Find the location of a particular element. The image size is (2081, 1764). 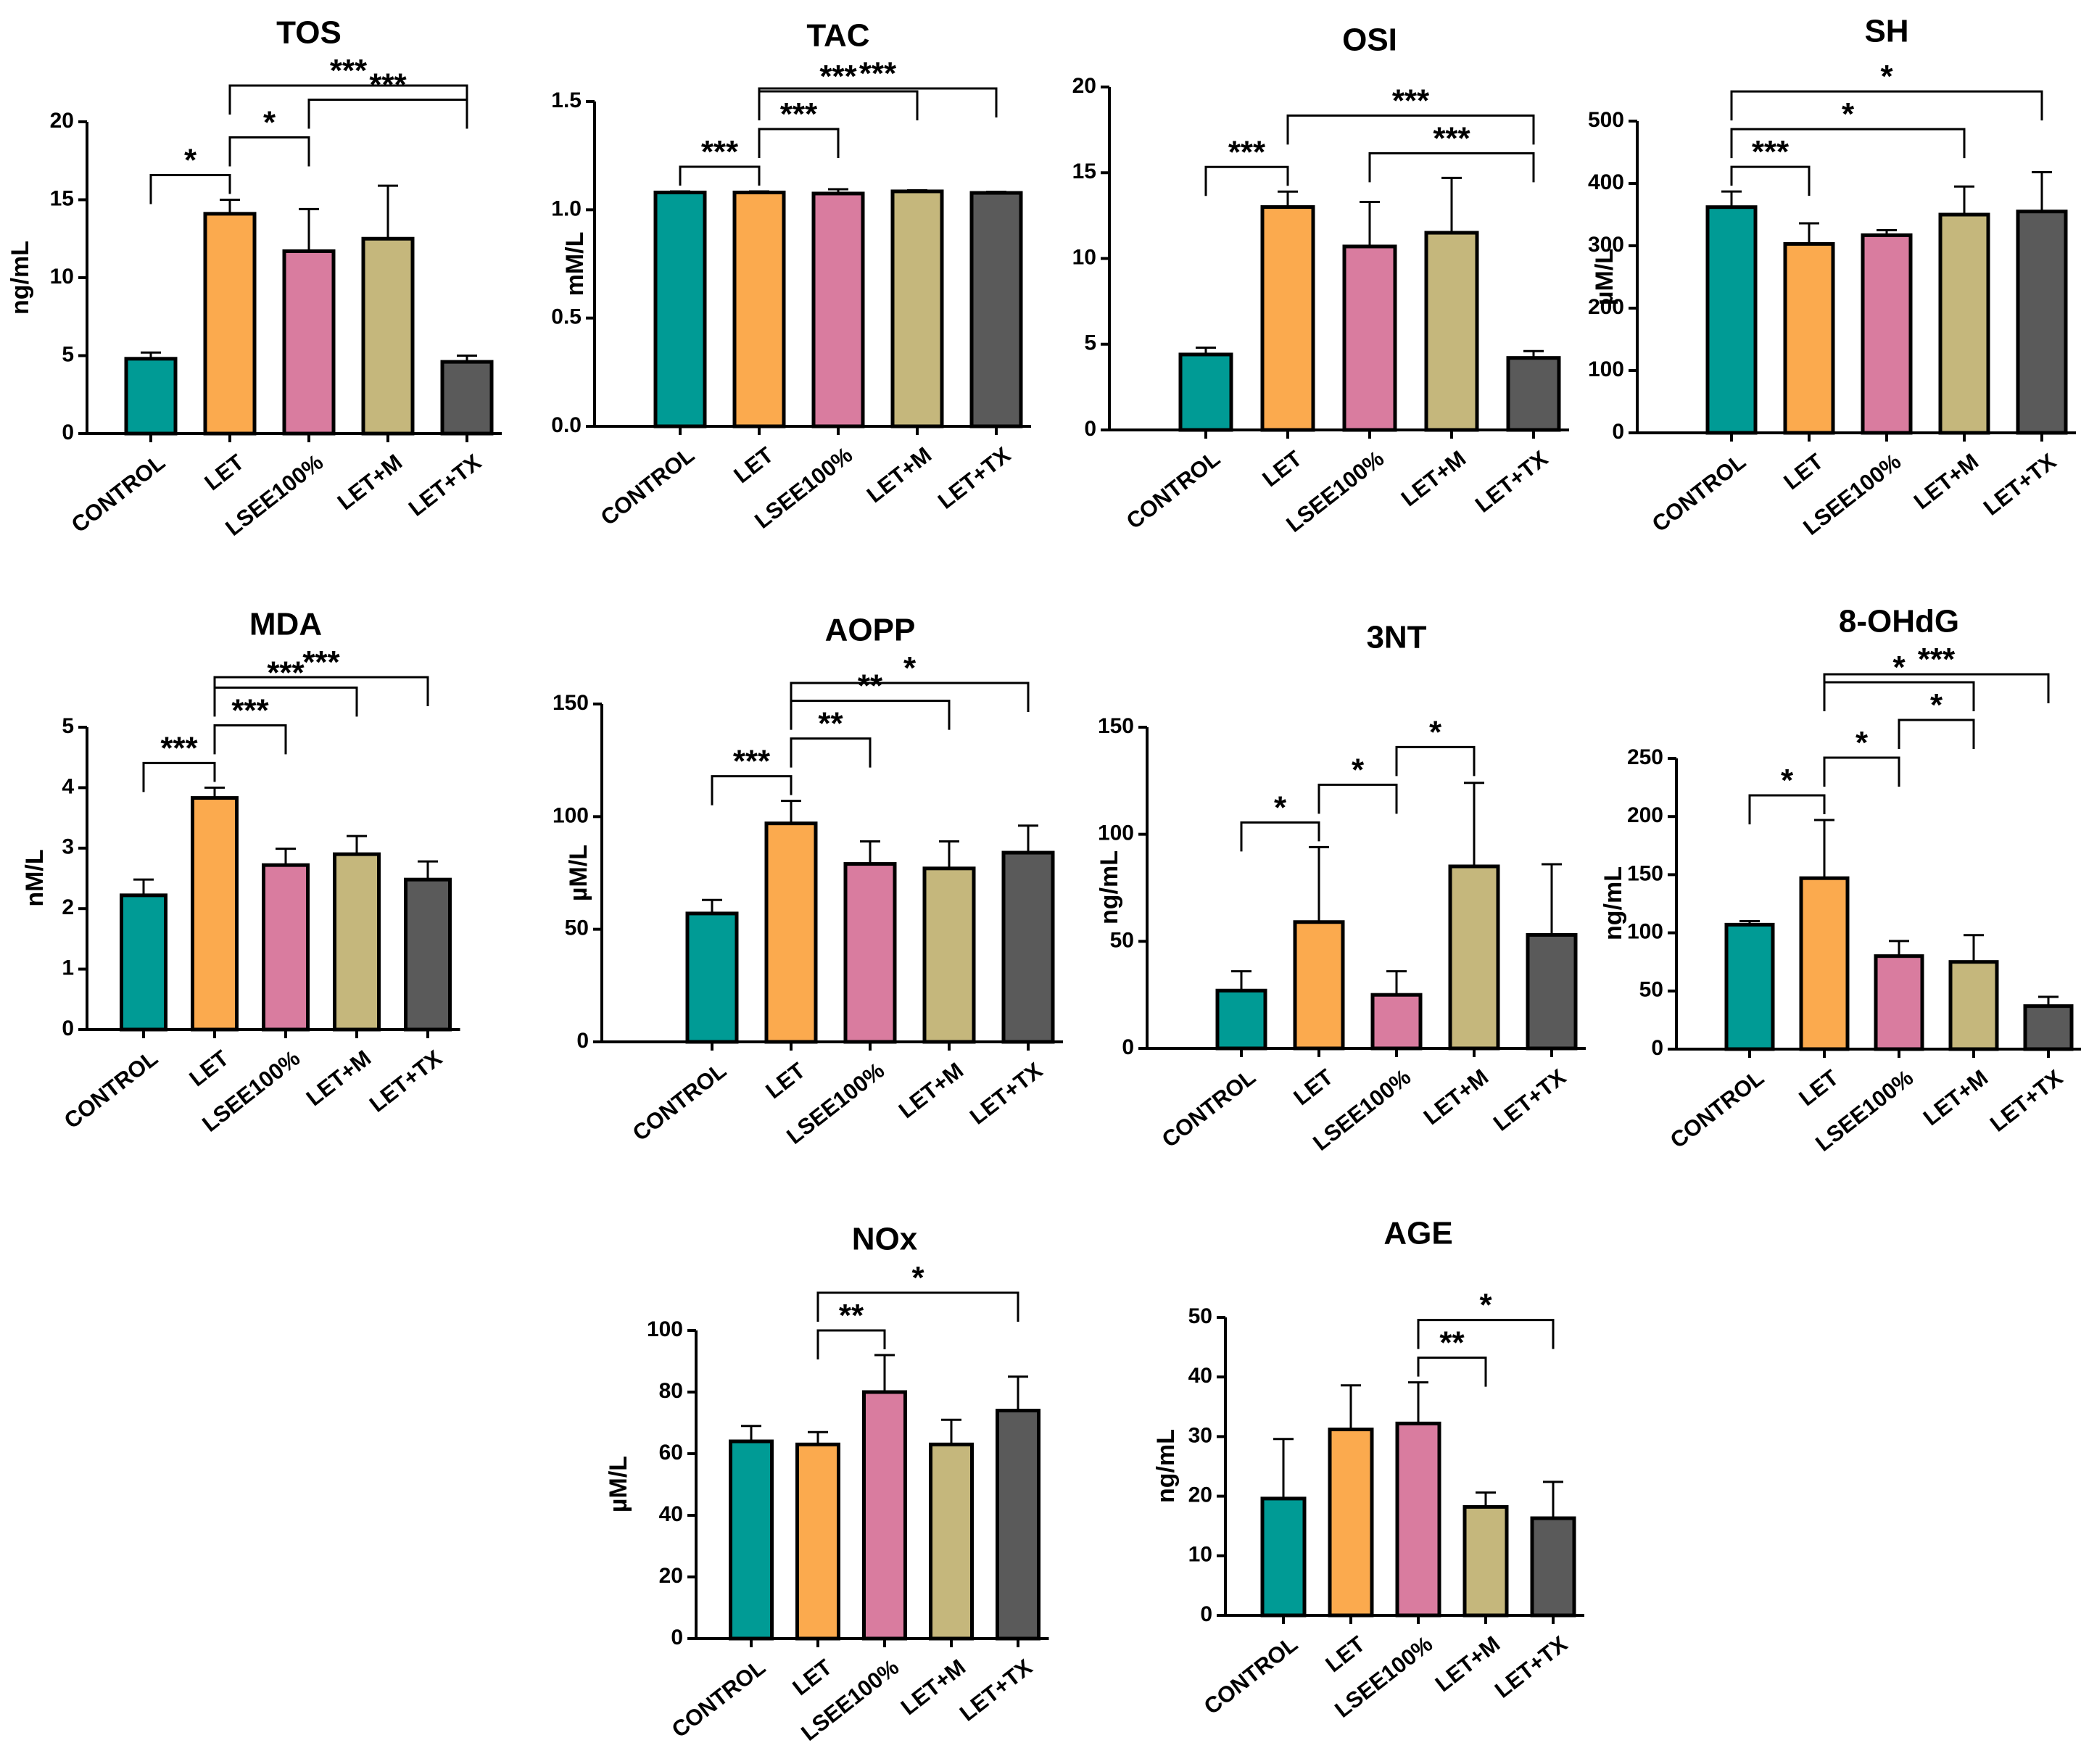

chart-title: 3NT is located at coordinates (1396, 637).